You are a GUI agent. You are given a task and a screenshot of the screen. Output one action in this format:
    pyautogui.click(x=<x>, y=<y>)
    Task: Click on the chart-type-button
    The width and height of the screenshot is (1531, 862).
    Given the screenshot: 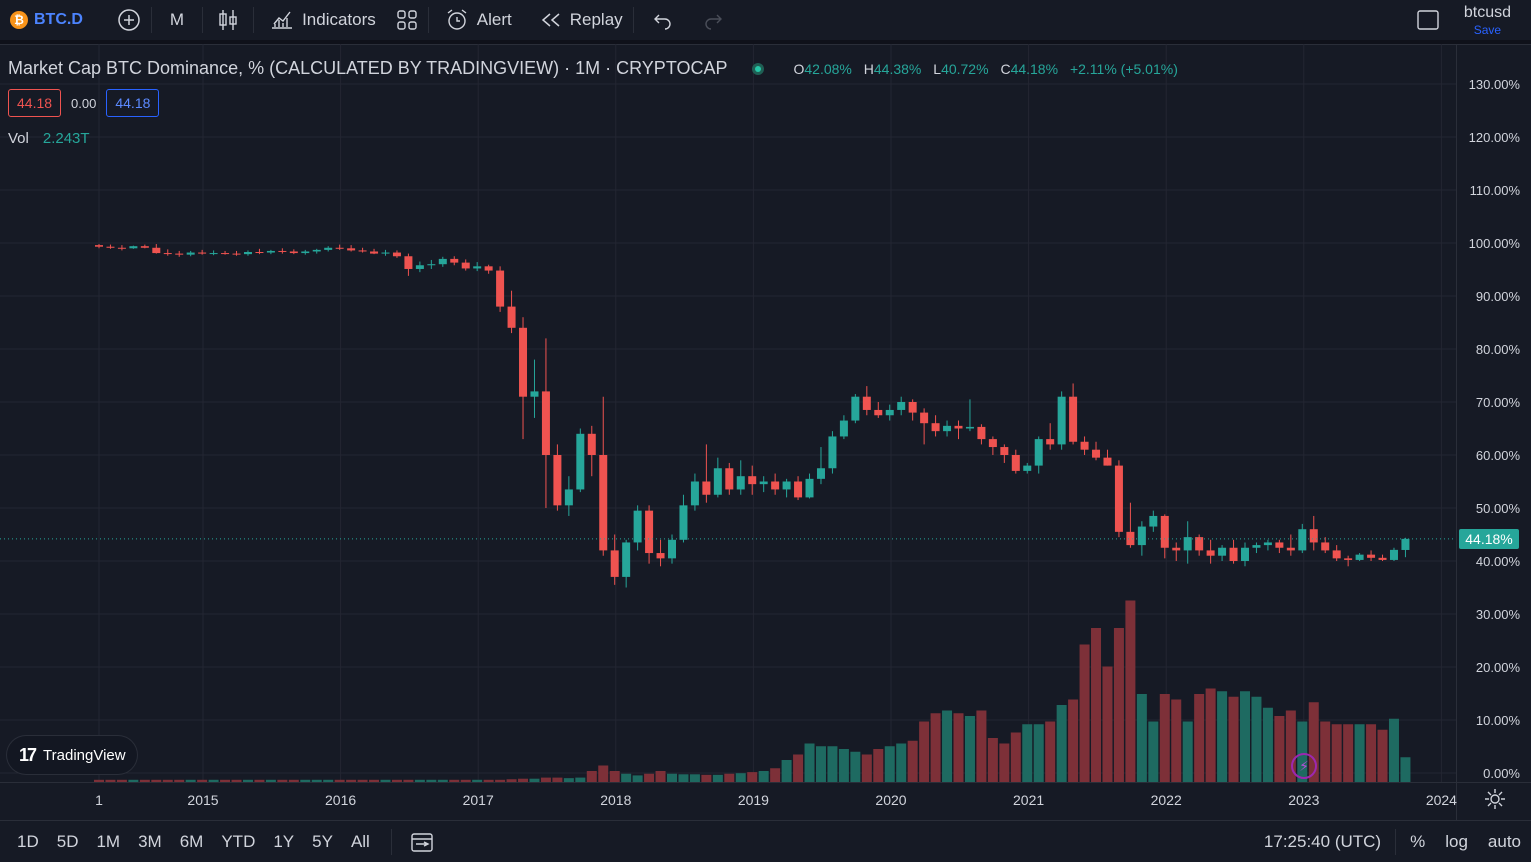 What is the action you would take?
    pyautogui.click(x=228, y=20)
    